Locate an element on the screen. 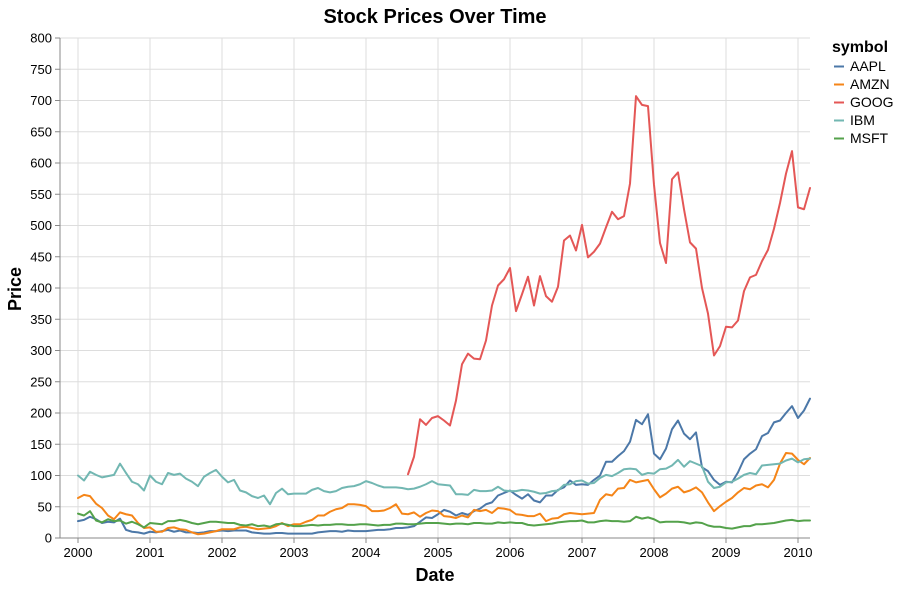 This screenshot has height=589, width=905. x-axis-title: Date is located at coordinates (434, 575).